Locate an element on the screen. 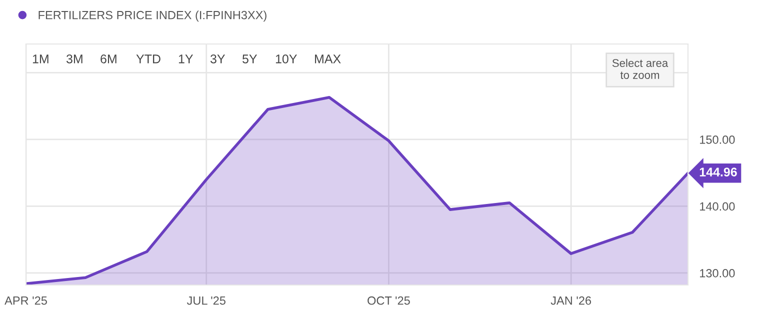 Image resolution: width=765 pixels, height=312 pixels. annotation: 5Y is located at coordinates (250, 59).